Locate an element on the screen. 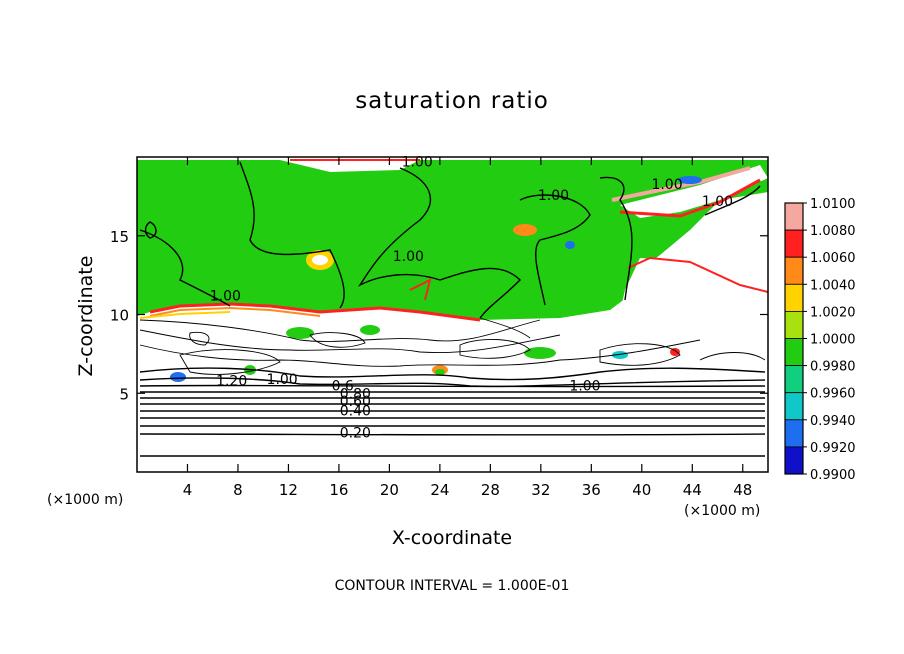  colorbar-label: 1.0040 is located at coordinates (833, 285).